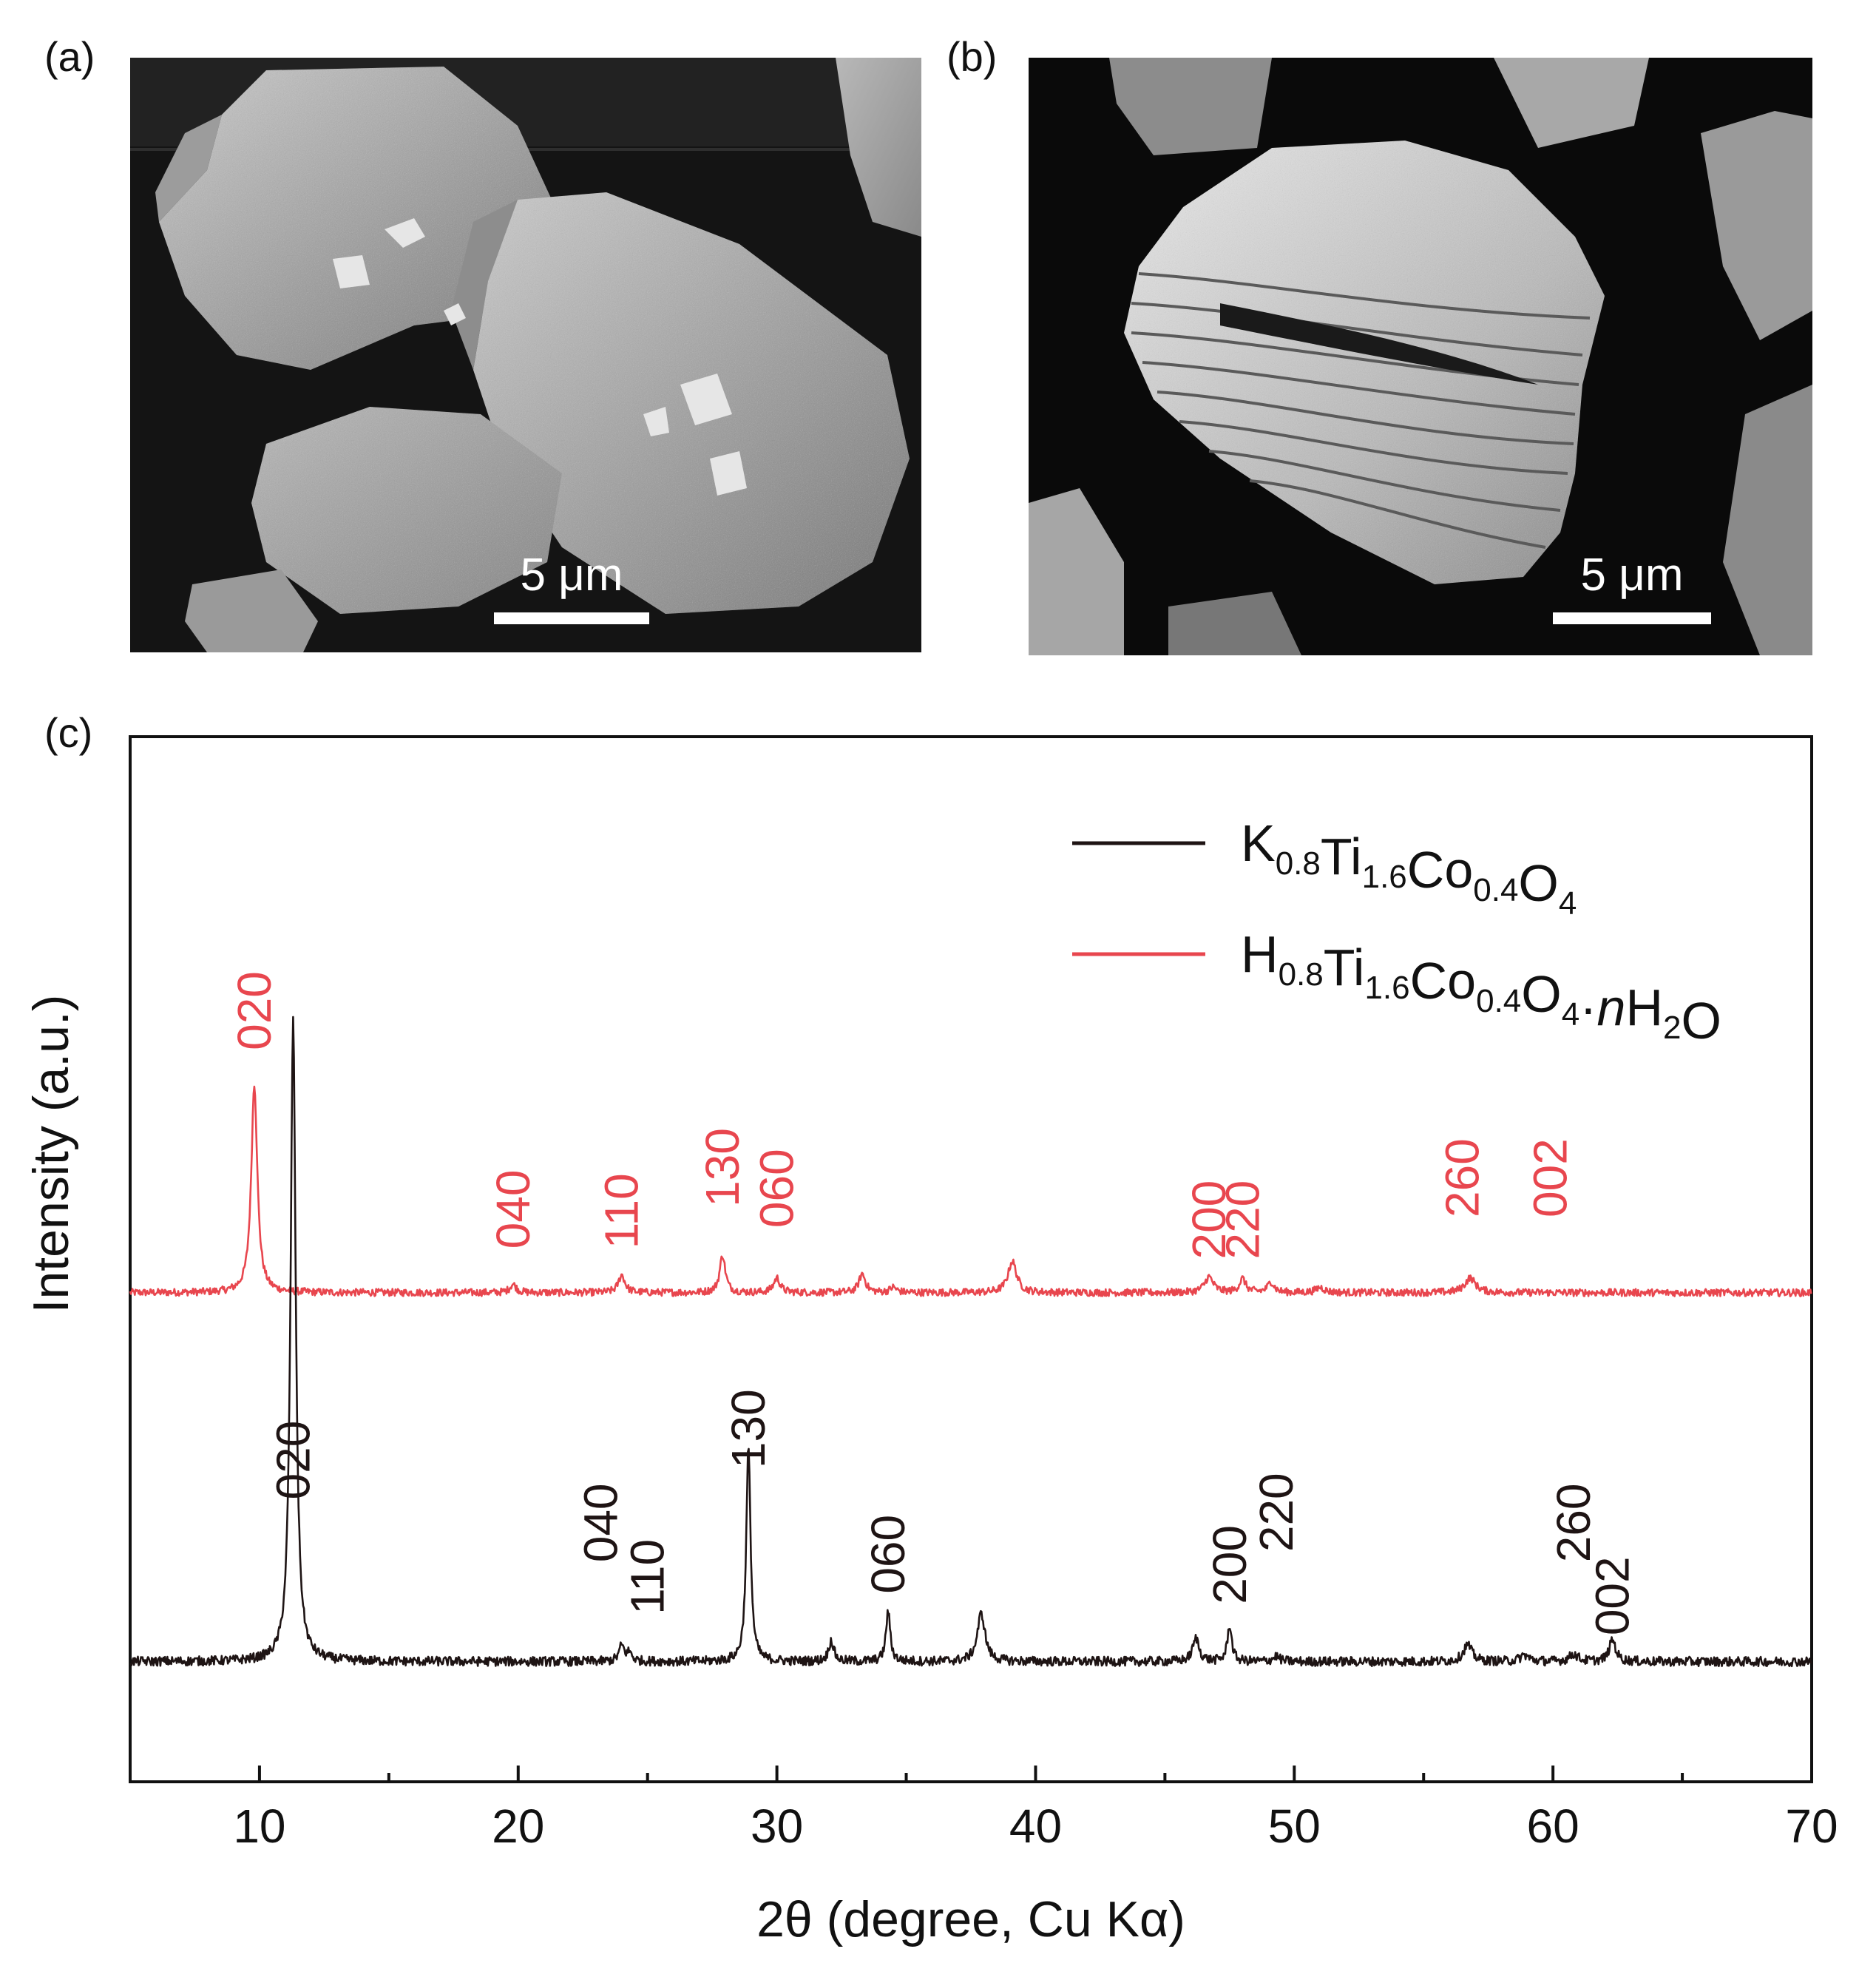  Describe the element at coordinates (1632, 618) in the screenshot. I see `scale-bar-b` at that location.